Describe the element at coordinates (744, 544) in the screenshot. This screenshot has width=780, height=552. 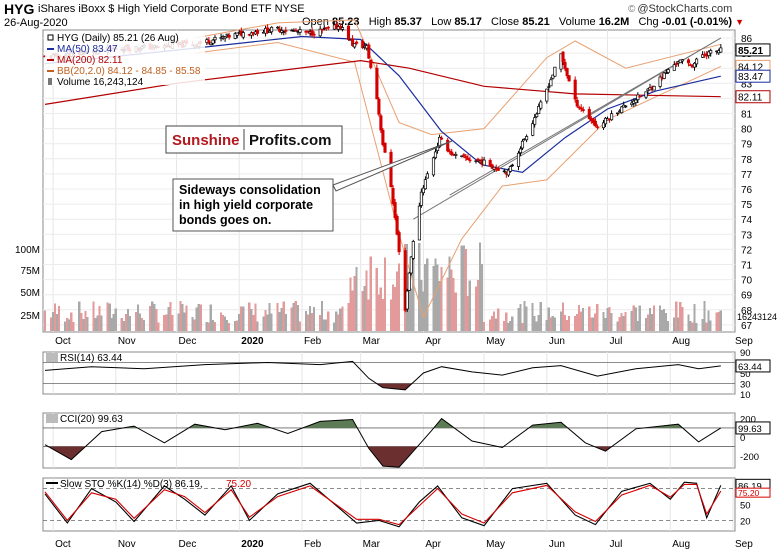
I see `x-label-bottom: Sep` at that location.